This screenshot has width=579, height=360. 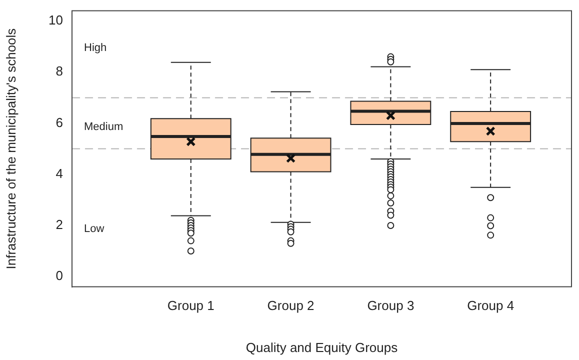 What do you see at coordinates (190, 306) in the screenshot?
I see `x-tick-label: Group 1` at bounding box center [190, 306].